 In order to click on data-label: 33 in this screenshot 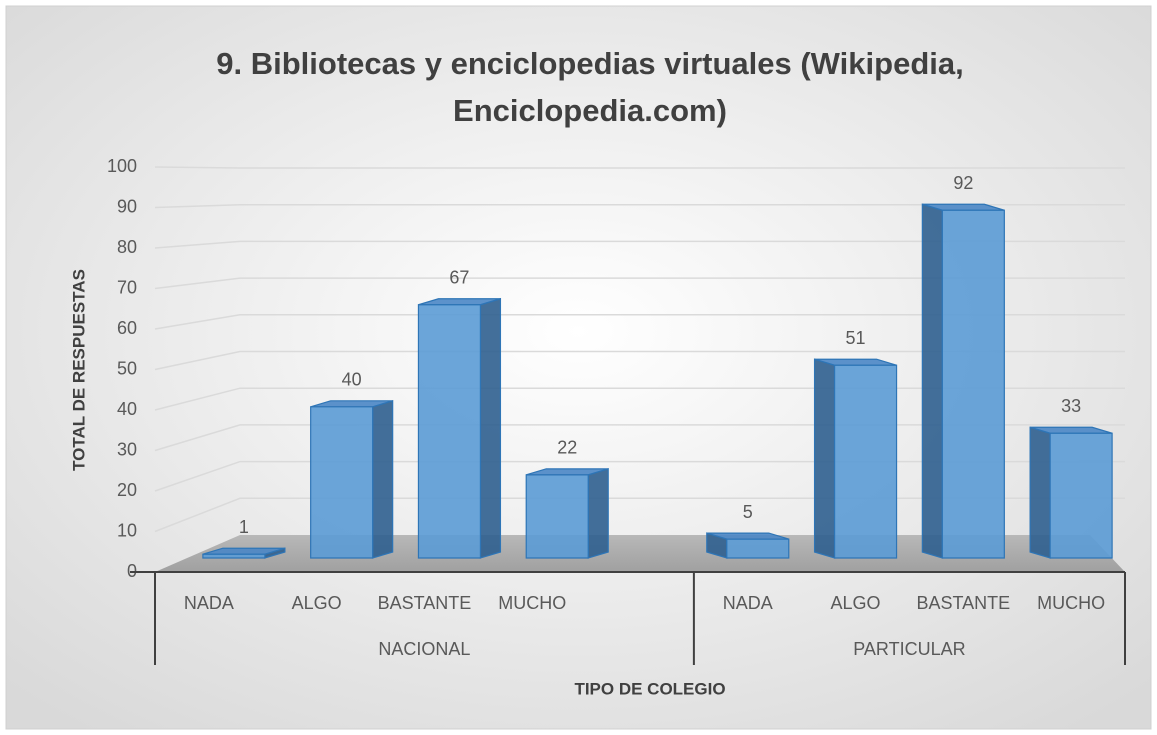, I will do `click(1071, 406)`.